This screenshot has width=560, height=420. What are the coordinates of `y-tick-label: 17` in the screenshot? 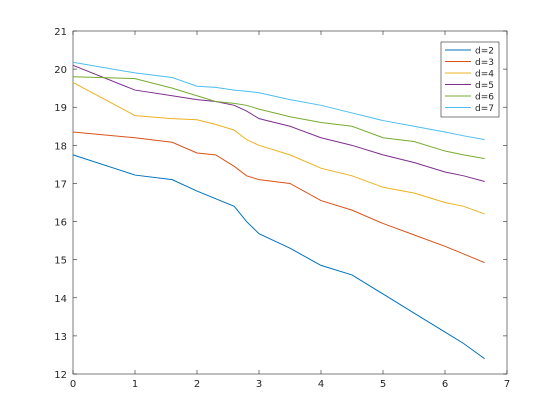 It's located at (60, 184).